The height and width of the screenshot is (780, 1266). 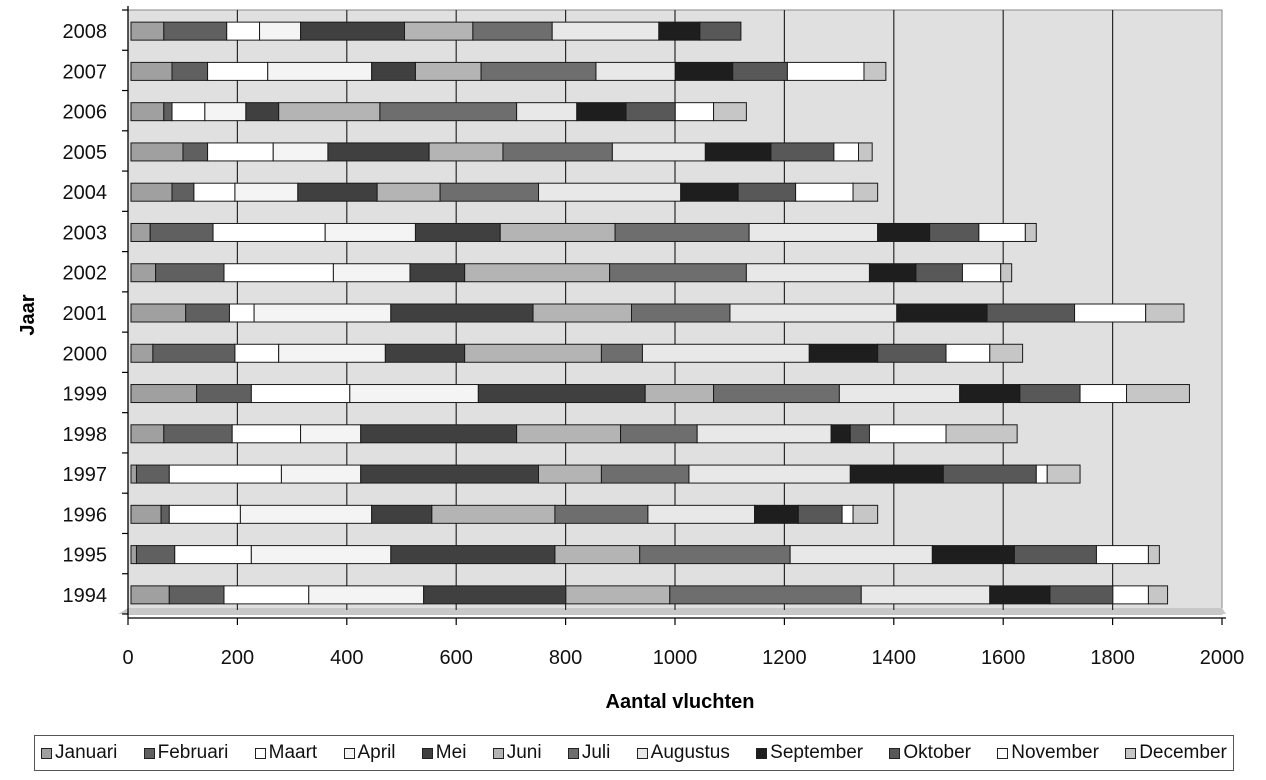 I want to click on bar-1995-december, so click(x=1153, y=555).